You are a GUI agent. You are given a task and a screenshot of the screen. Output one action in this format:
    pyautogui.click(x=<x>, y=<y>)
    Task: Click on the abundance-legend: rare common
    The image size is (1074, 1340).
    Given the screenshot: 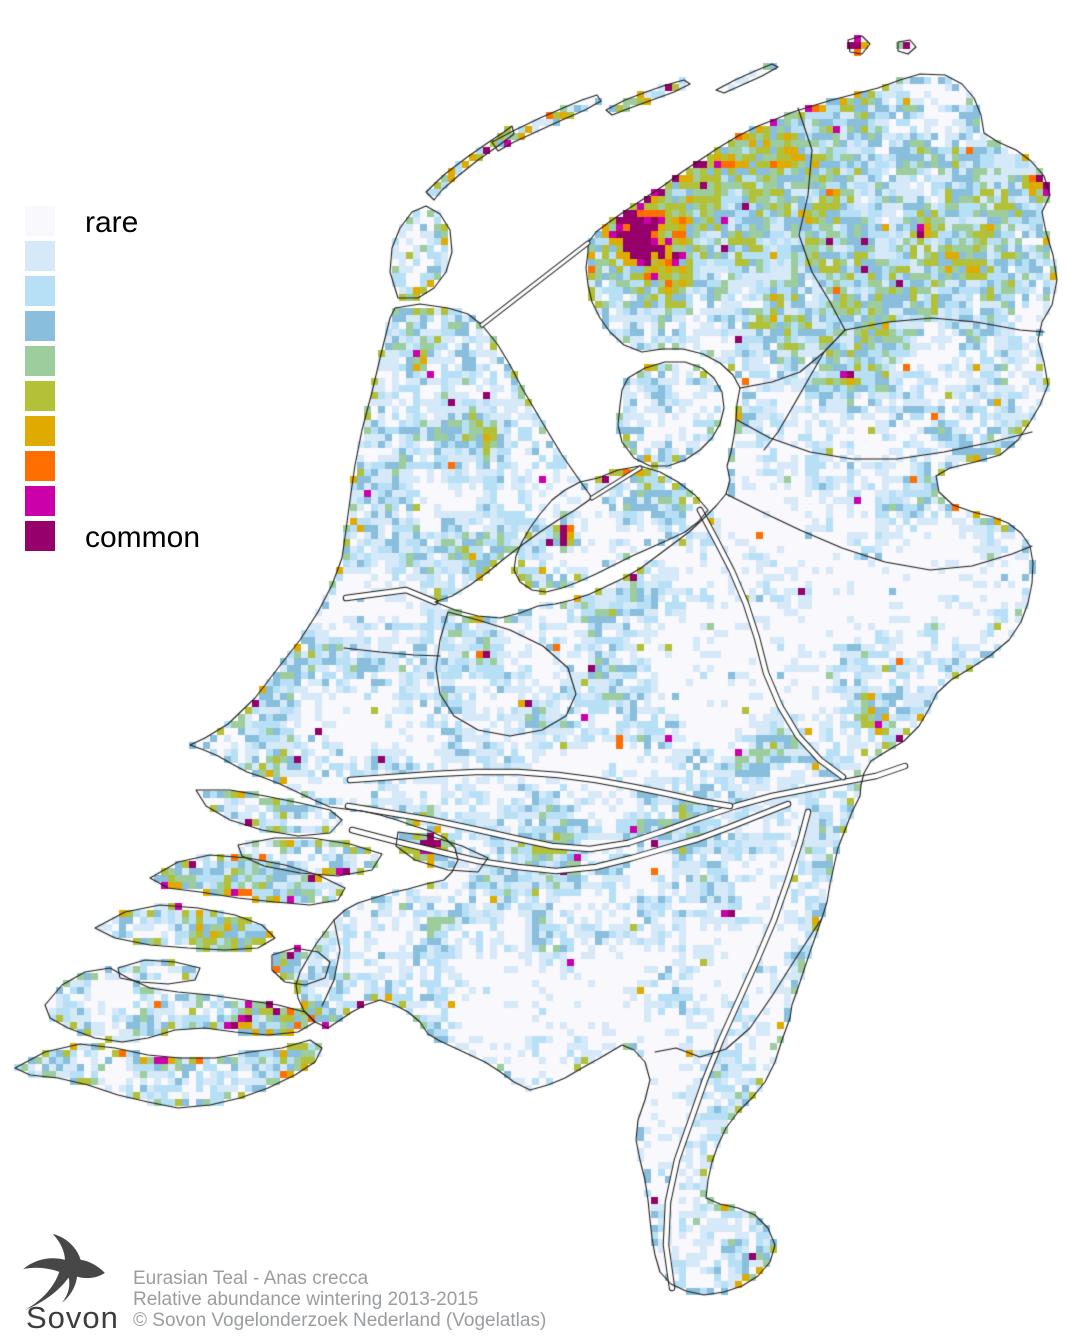 What is the action you would take?
    pyautogui.click(x=145, y=381)
    